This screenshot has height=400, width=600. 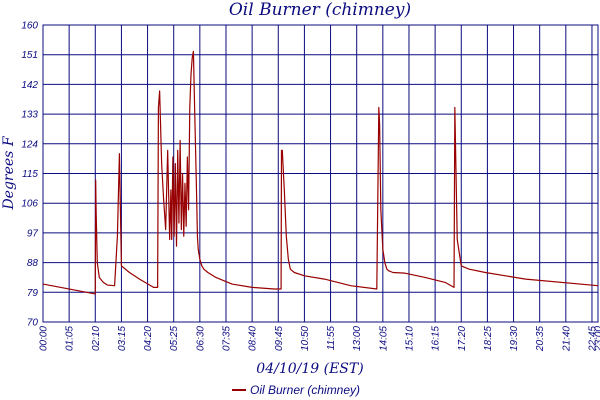 I want to click on y-tick-label: 160, so click(x=29, y=26).